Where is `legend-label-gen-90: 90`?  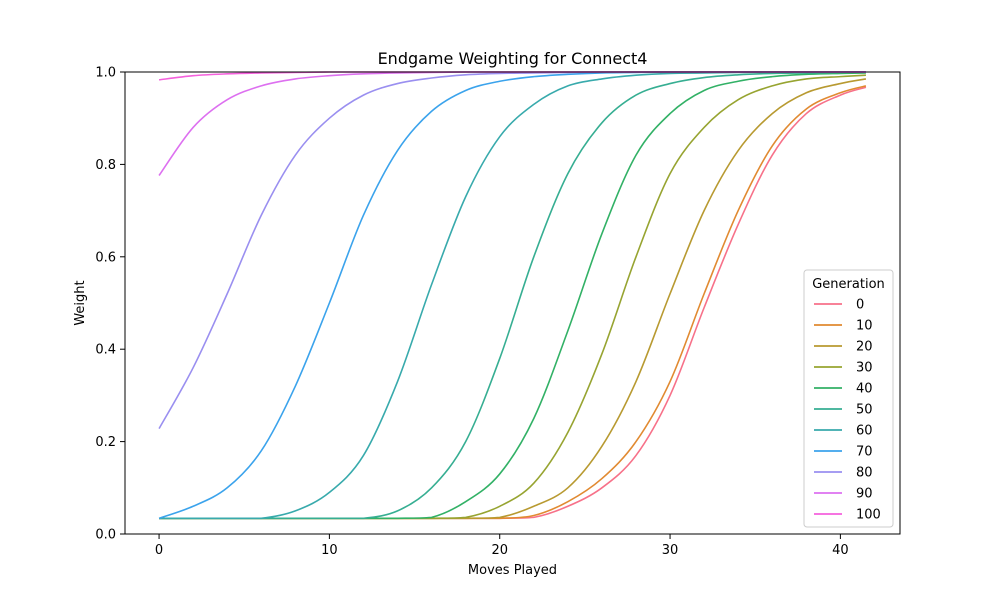 legend-label-gen-90: 90 is located at coordinates (864, 494).